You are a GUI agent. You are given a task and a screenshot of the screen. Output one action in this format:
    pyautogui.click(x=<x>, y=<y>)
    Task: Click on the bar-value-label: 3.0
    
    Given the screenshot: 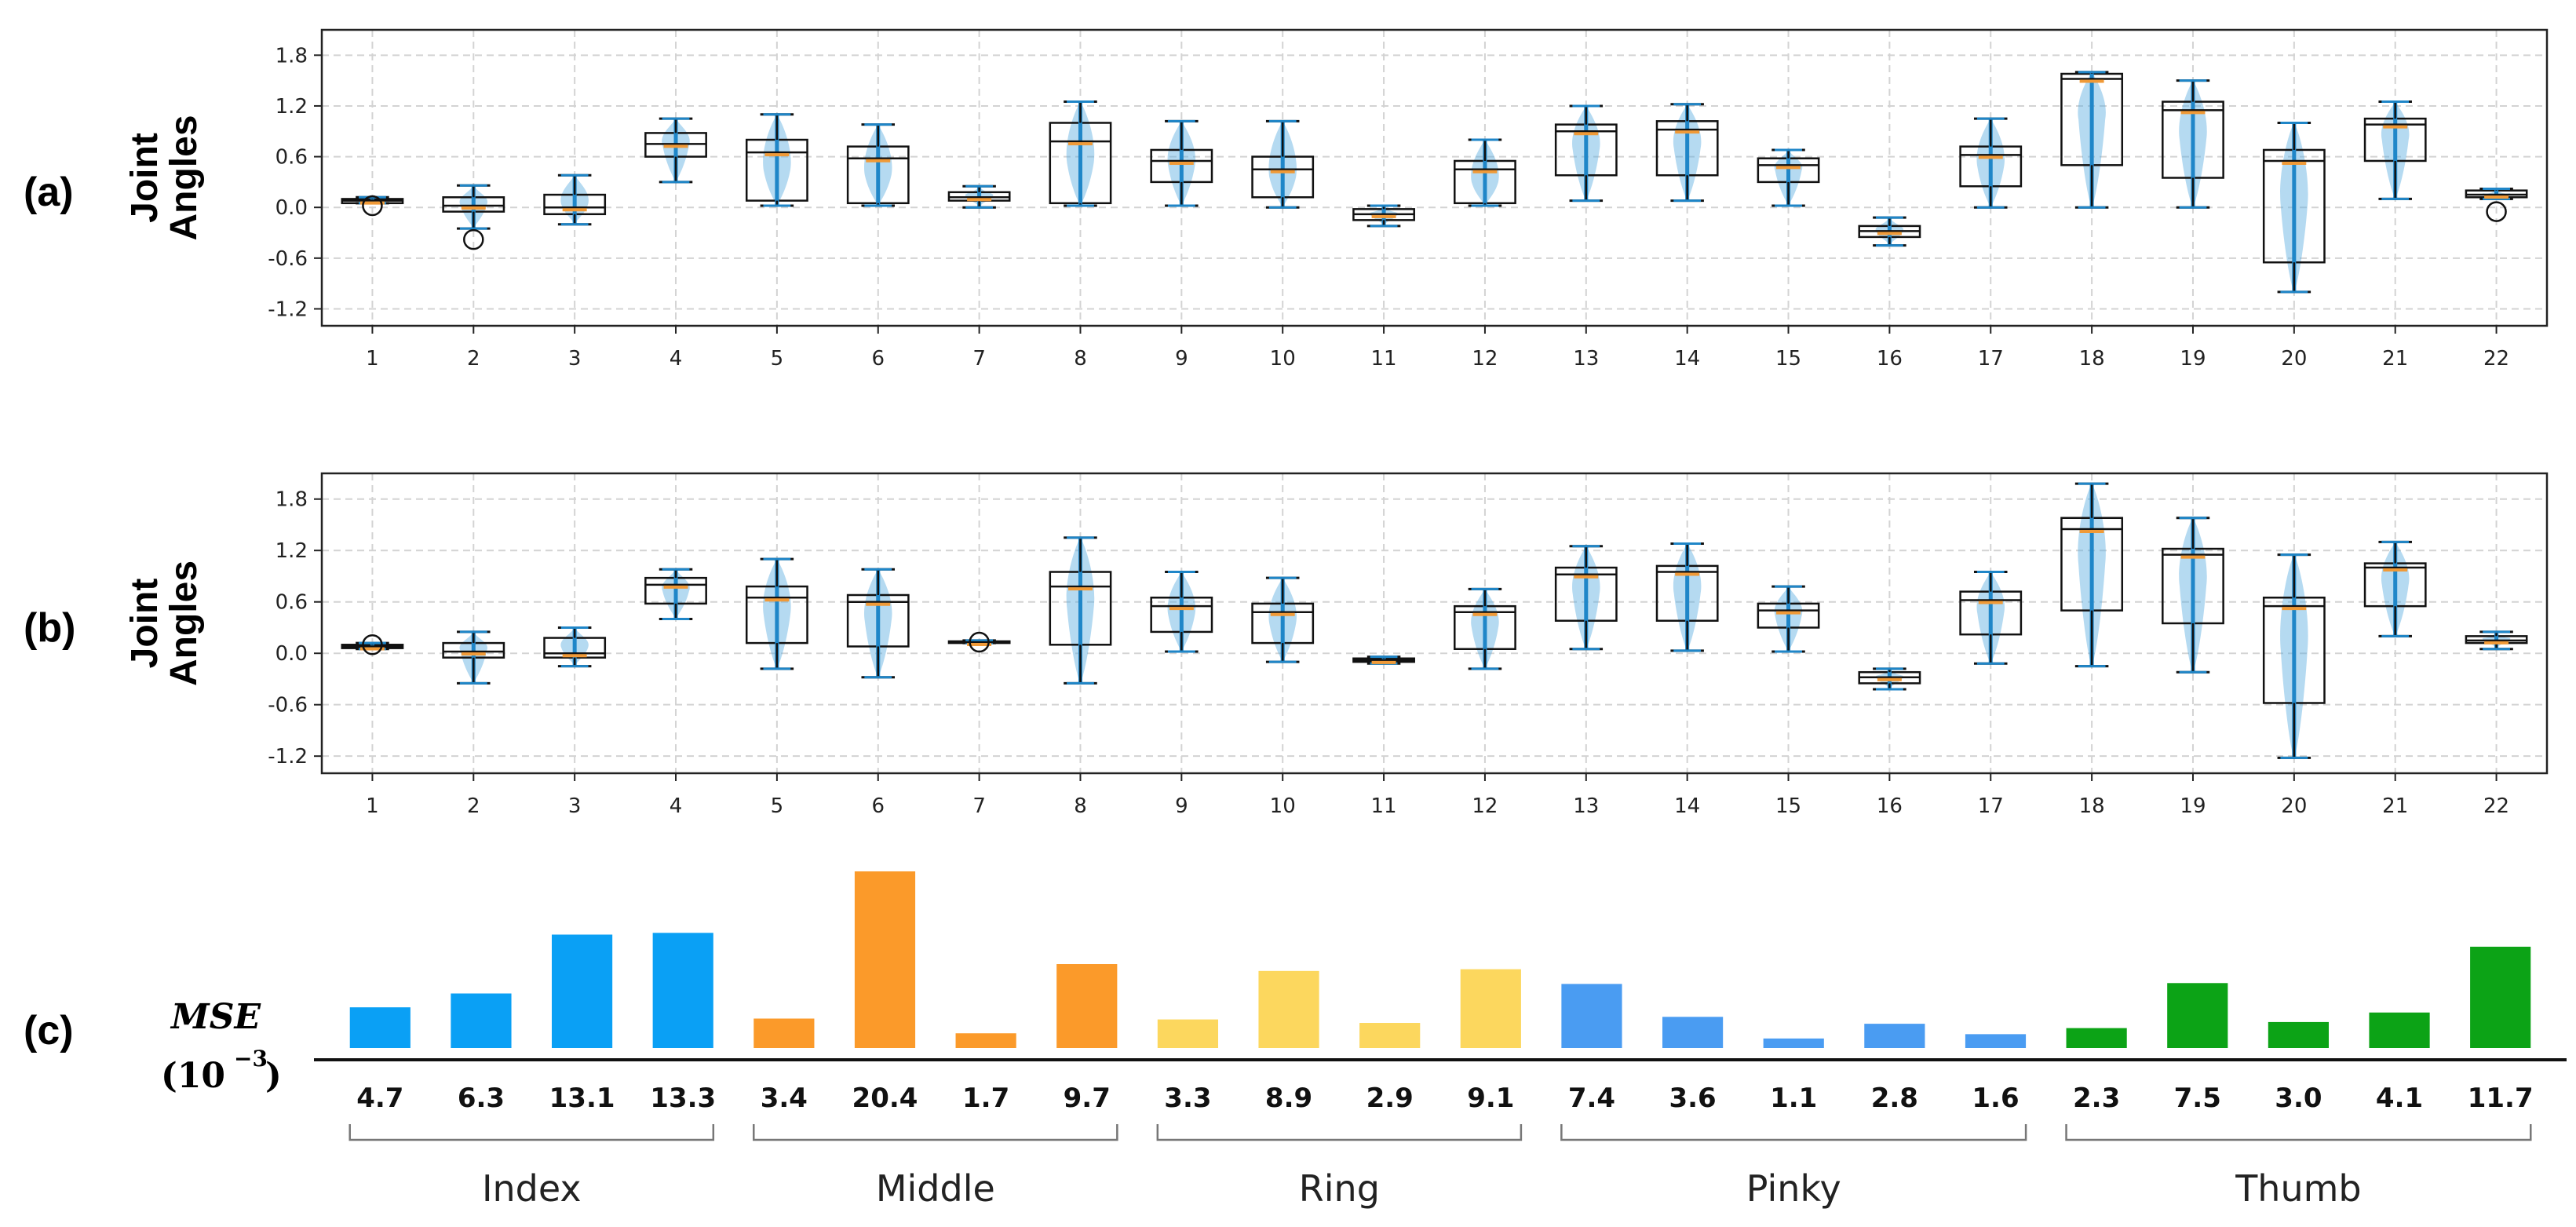 What is the action you would take?
    pyautogui.click(x=2298, y=1098)
    